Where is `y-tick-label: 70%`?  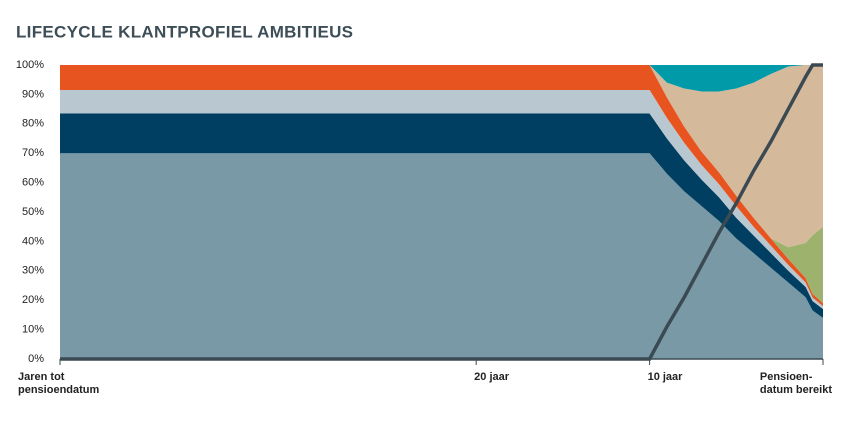
y-tick-label: 70% is located at coordinates (33, 153).